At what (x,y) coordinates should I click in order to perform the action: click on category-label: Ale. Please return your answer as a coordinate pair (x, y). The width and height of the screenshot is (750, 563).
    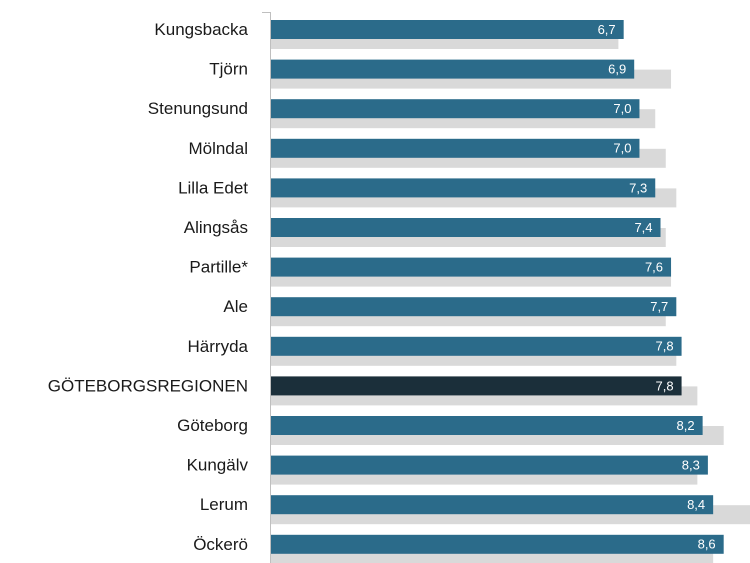
    Looking at the image, I should click on (235, 306).